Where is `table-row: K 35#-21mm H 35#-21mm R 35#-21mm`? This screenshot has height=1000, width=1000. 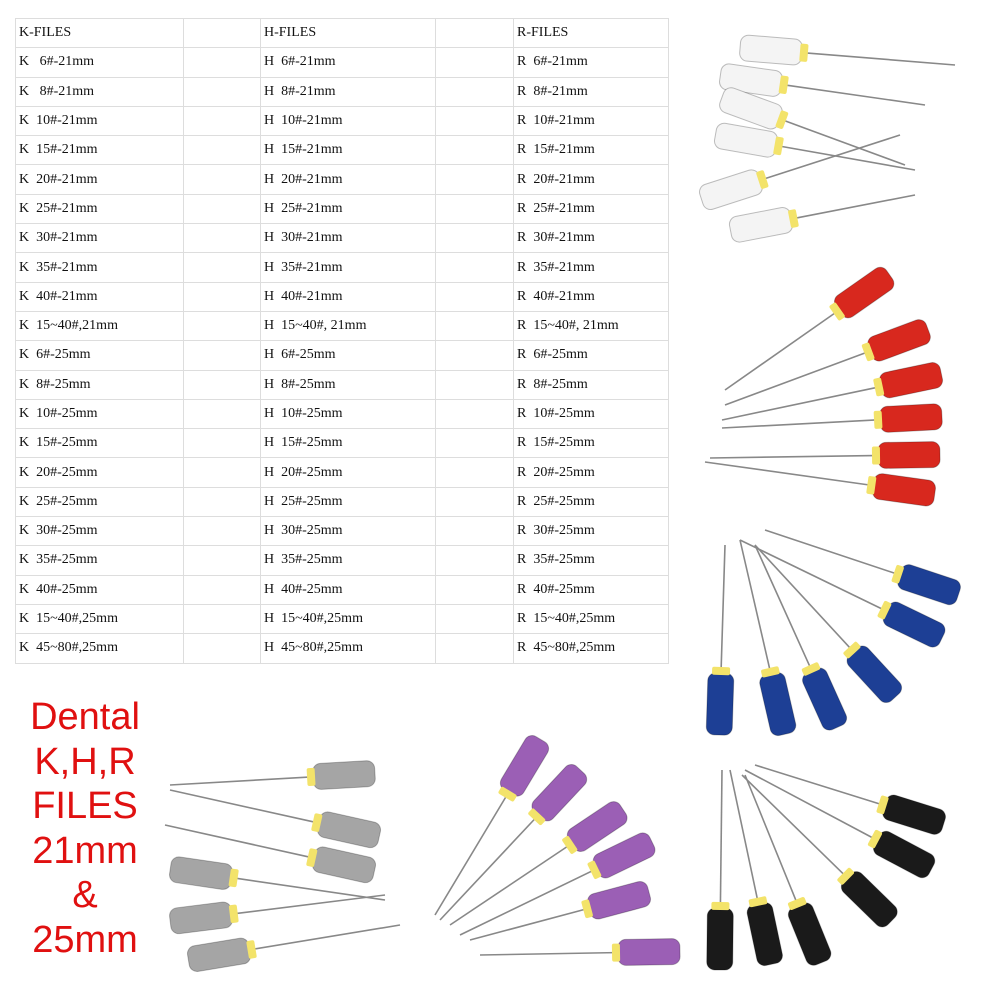
table-row: K 35#-21mm H 35#-21mm R 35#-21mm is located at coordinates (342, 267).